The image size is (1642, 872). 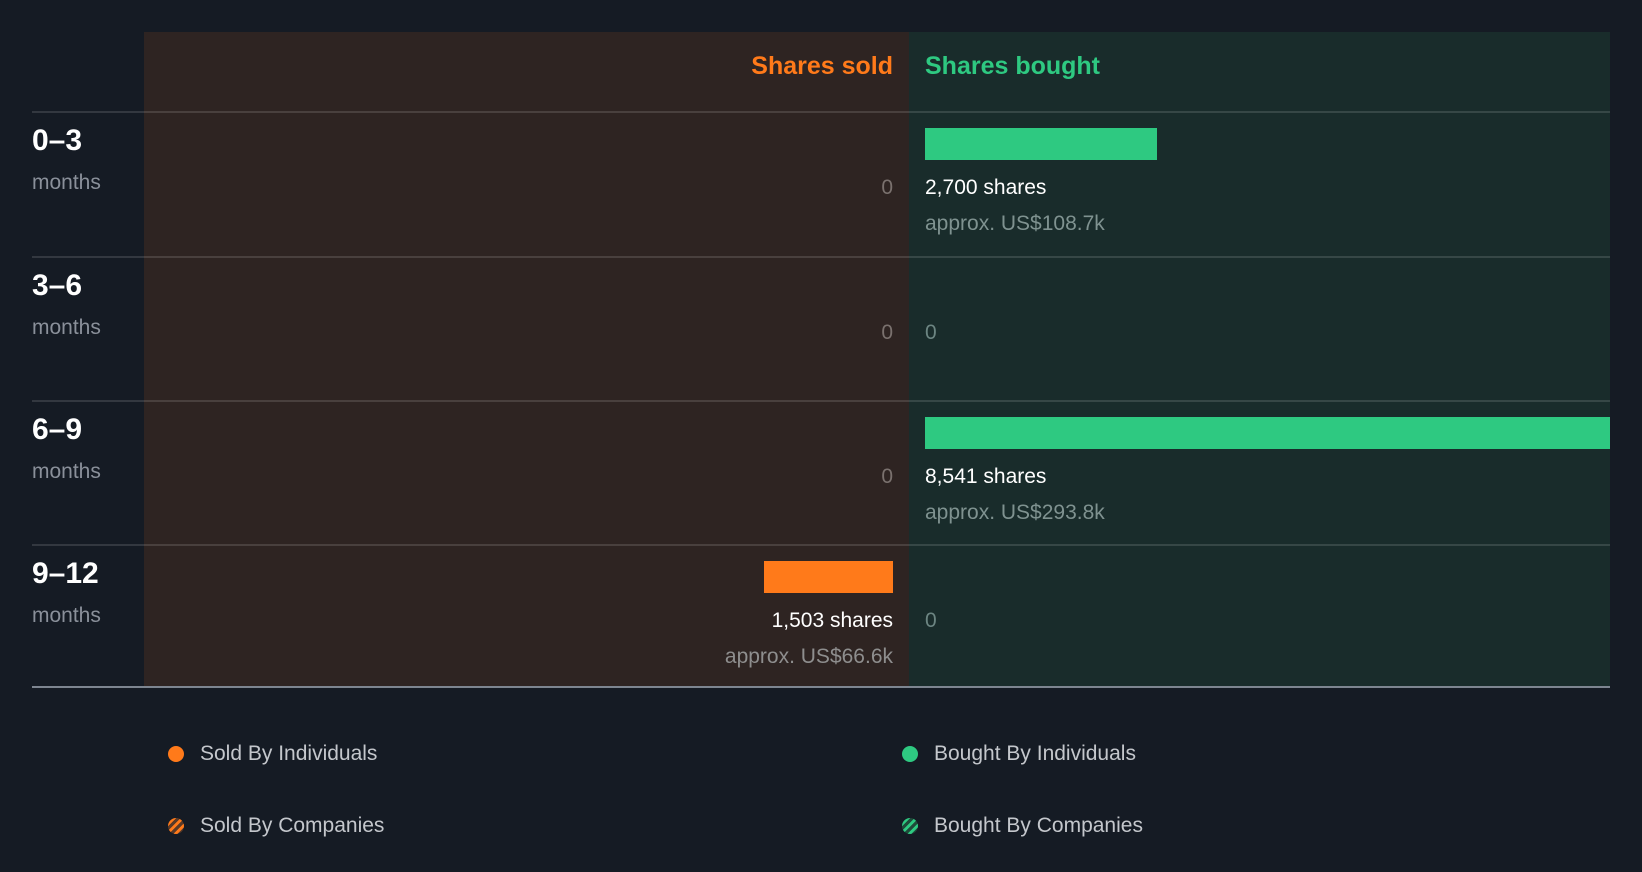 What do you see at coordinates (822, 66) in the screenshot?
I see `shares-sold-header: Shares sold` at bounding box center [822, 66].